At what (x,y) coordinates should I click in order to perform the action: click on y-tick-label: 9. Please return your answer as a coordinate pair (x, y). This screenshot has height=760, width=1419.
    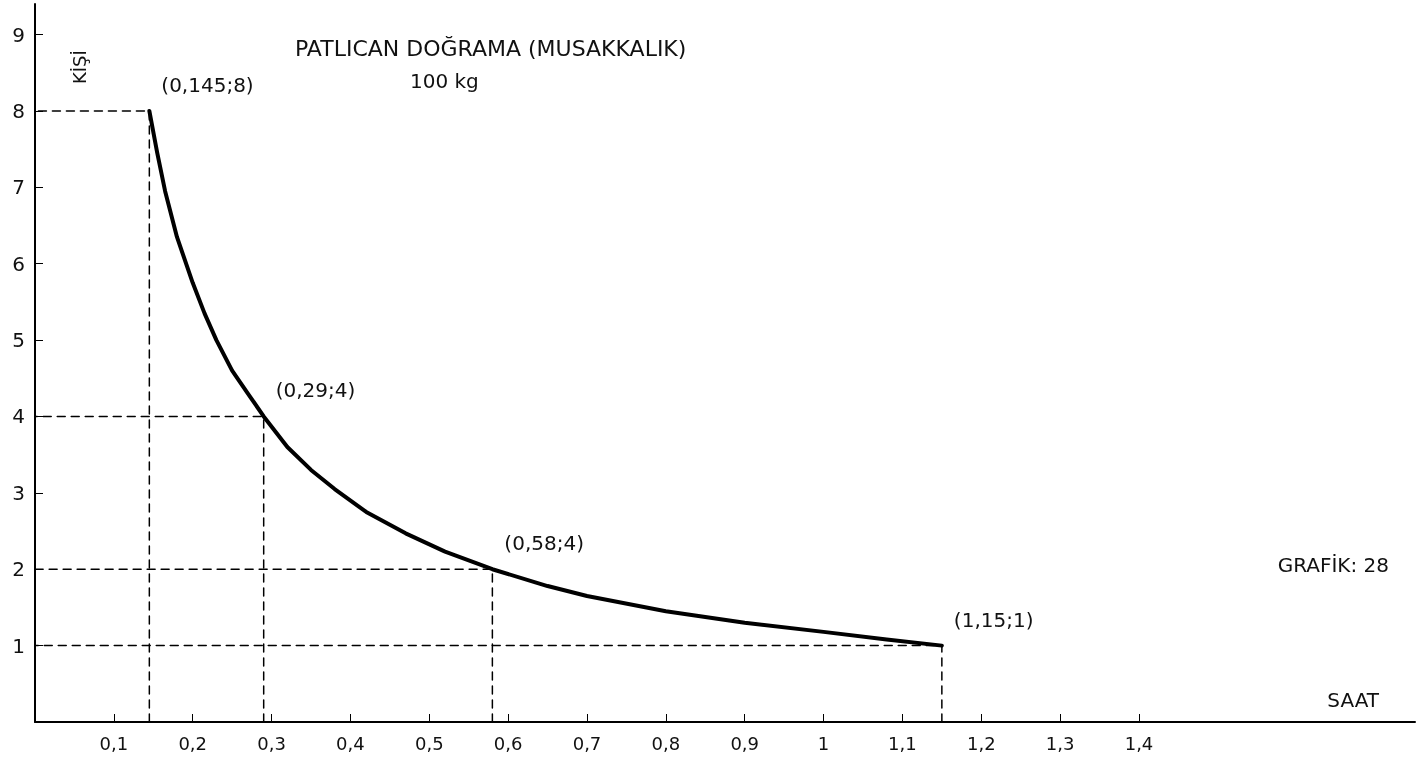
    Looking at the image, I should click on (18, 34).